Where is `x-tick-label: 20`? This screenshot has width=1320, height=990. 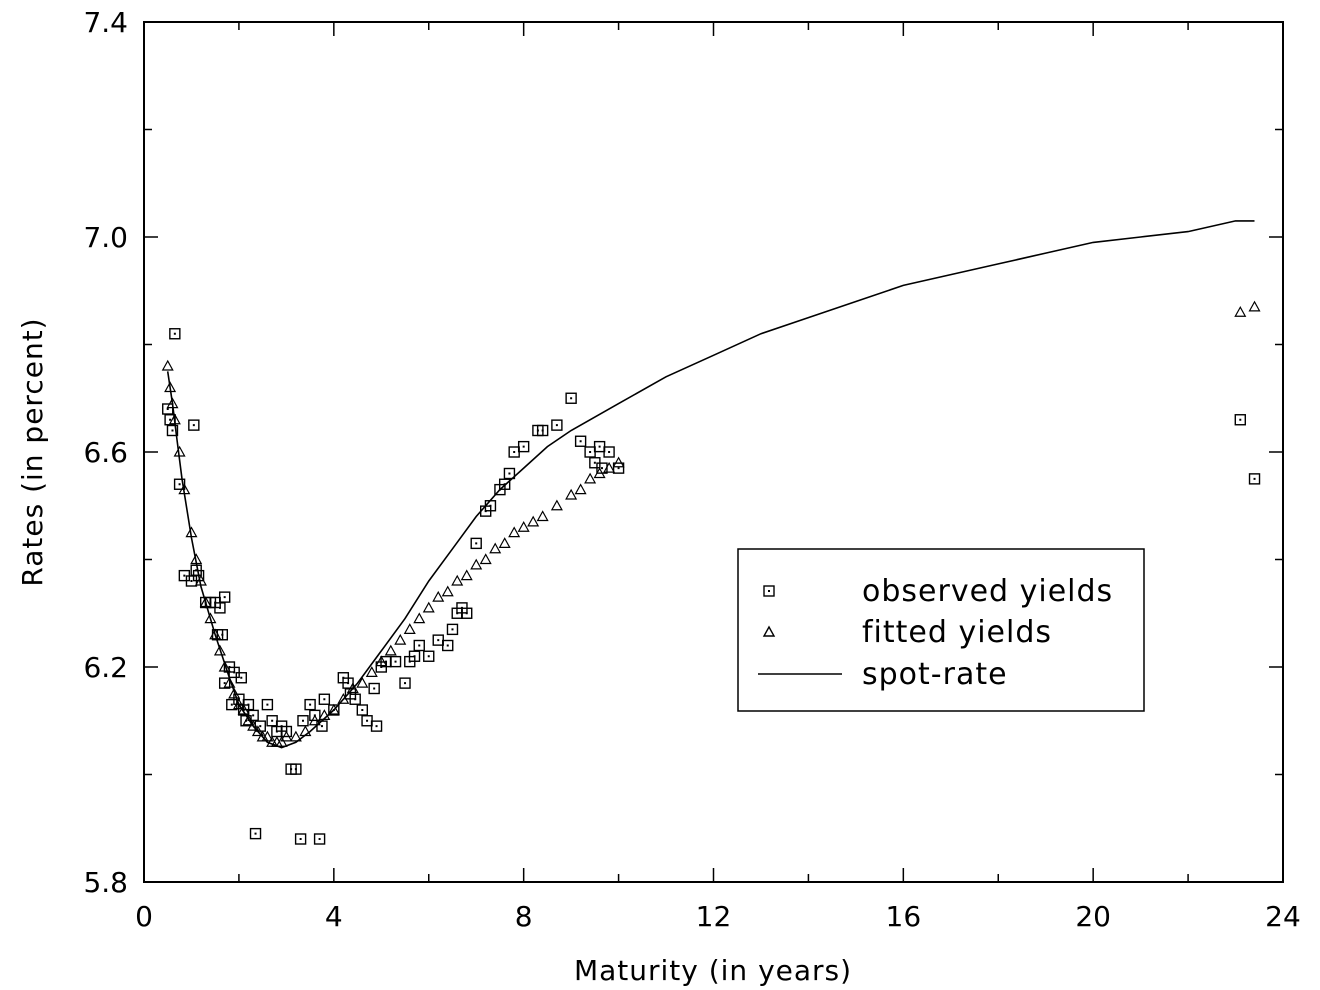 x-tick-label: 20 is located at coordinates (1093, 916).